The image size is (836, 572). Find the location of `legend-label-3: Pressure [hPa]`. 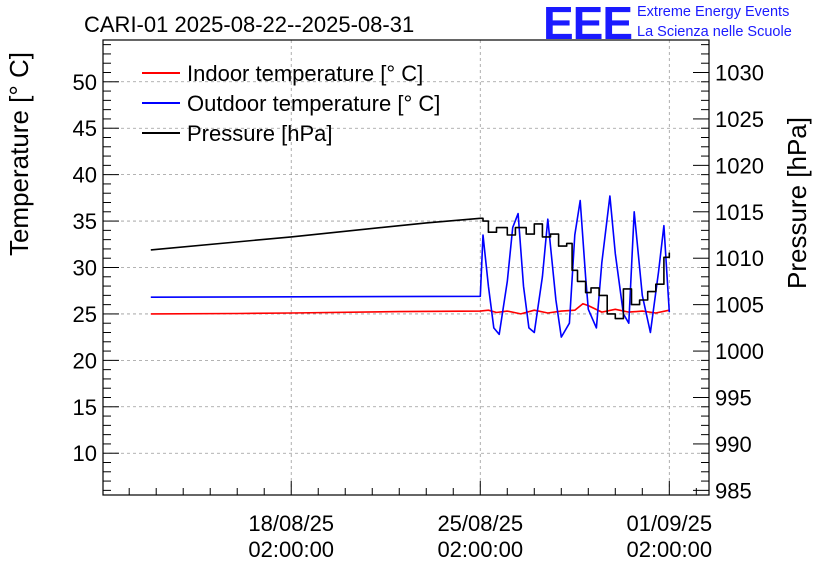

legend-label-3: Pressure [hPa] is located at coordinates (260, 133).